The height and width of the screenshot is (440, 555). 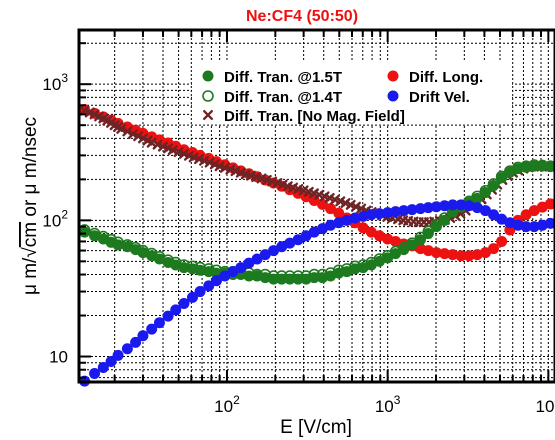 I want to click on y-tick-label: 10², so click(x=55, y=218).